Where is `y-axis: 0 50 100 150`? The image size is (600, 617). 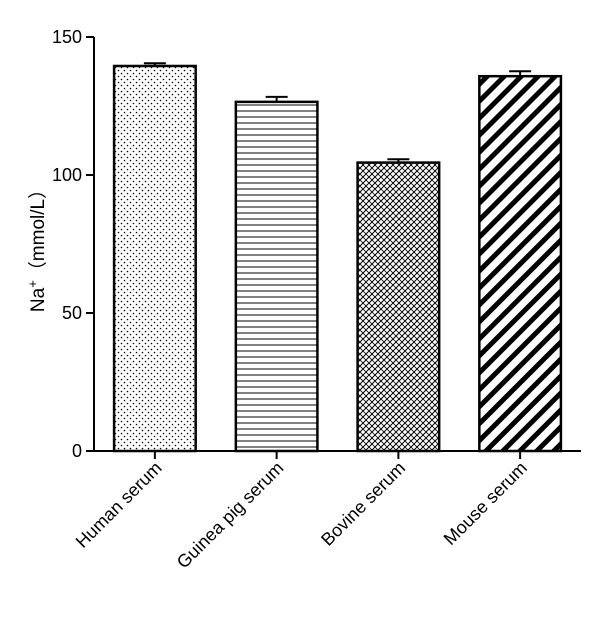
y-axis: 0 50 100 150 is located at coordinates (73, 244).